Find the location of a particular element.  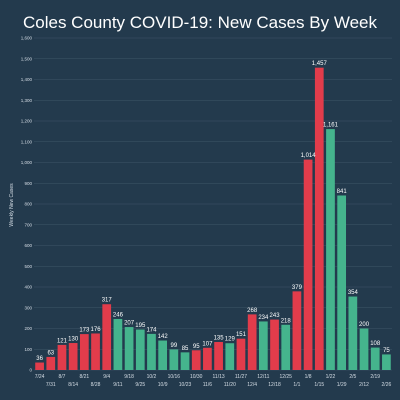

x-tick-label: 1/15 is located at coordinates (319, 385).